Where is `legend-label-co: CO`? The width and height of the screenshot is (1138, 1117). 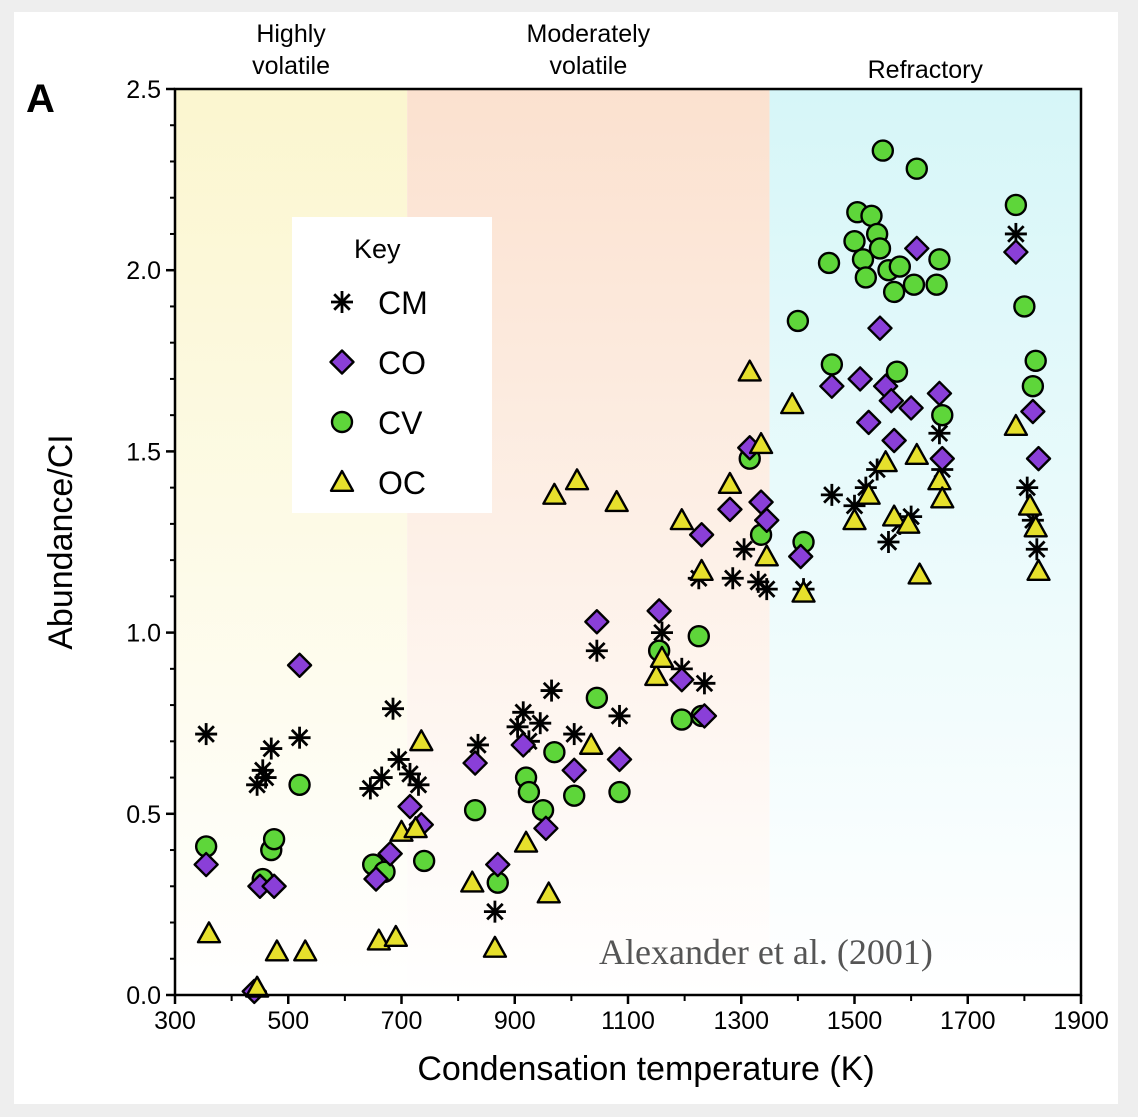
legend-label-co: CO is located at coordinates (402, 363).